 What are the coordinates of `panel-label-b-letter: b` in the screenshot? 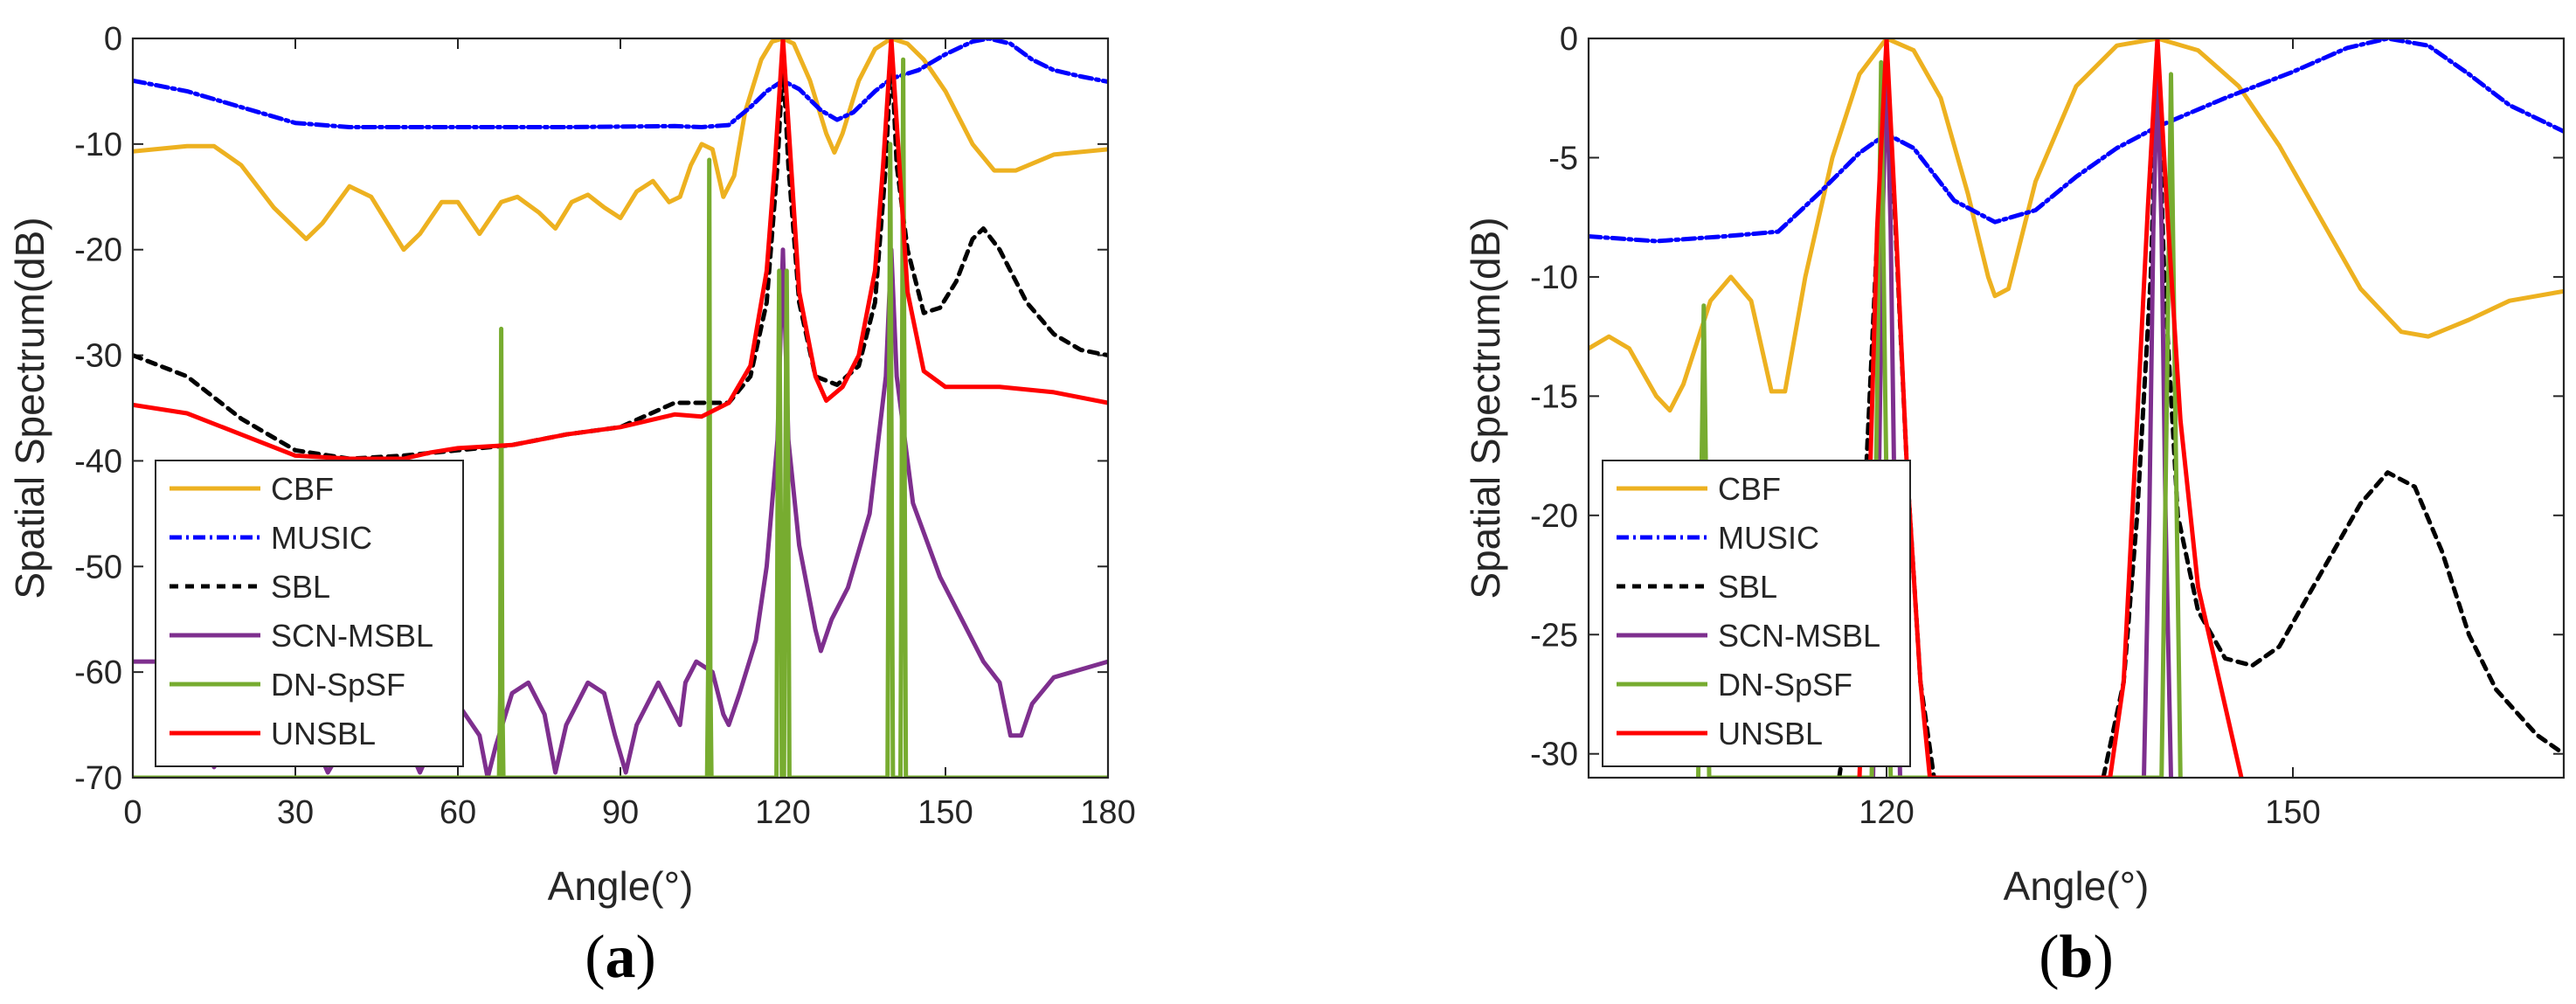 It's located at (2077, 957).